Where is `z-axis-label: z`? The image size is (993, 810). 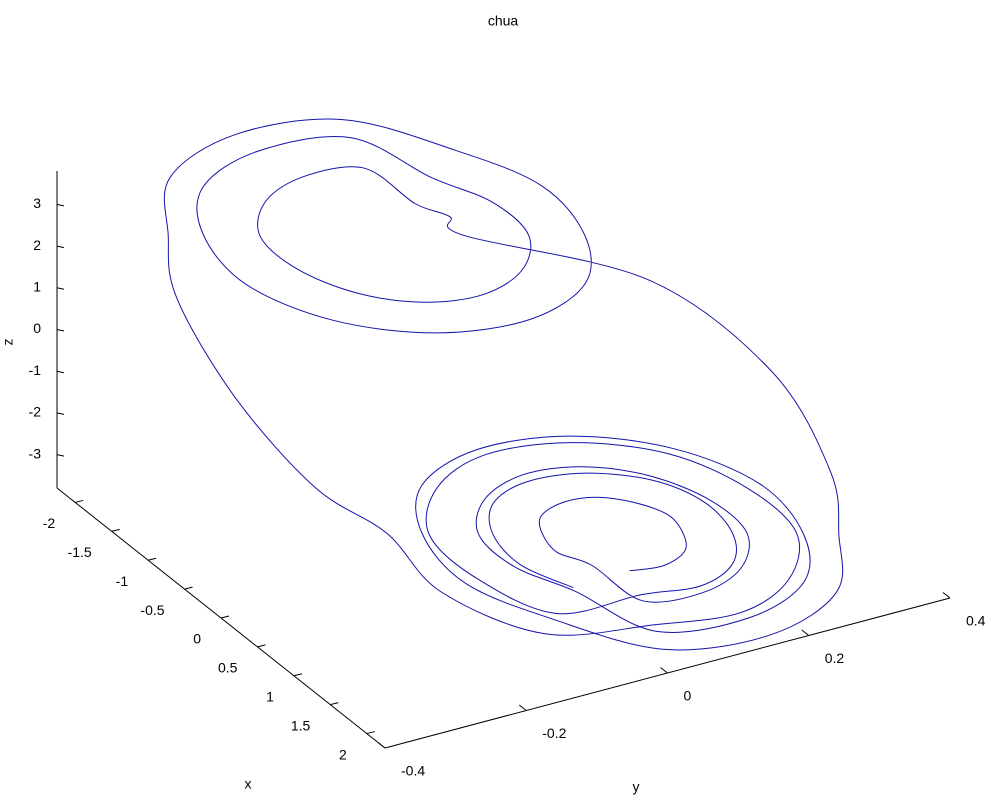 z-axis-label: z is located at coordinates (8, 342).